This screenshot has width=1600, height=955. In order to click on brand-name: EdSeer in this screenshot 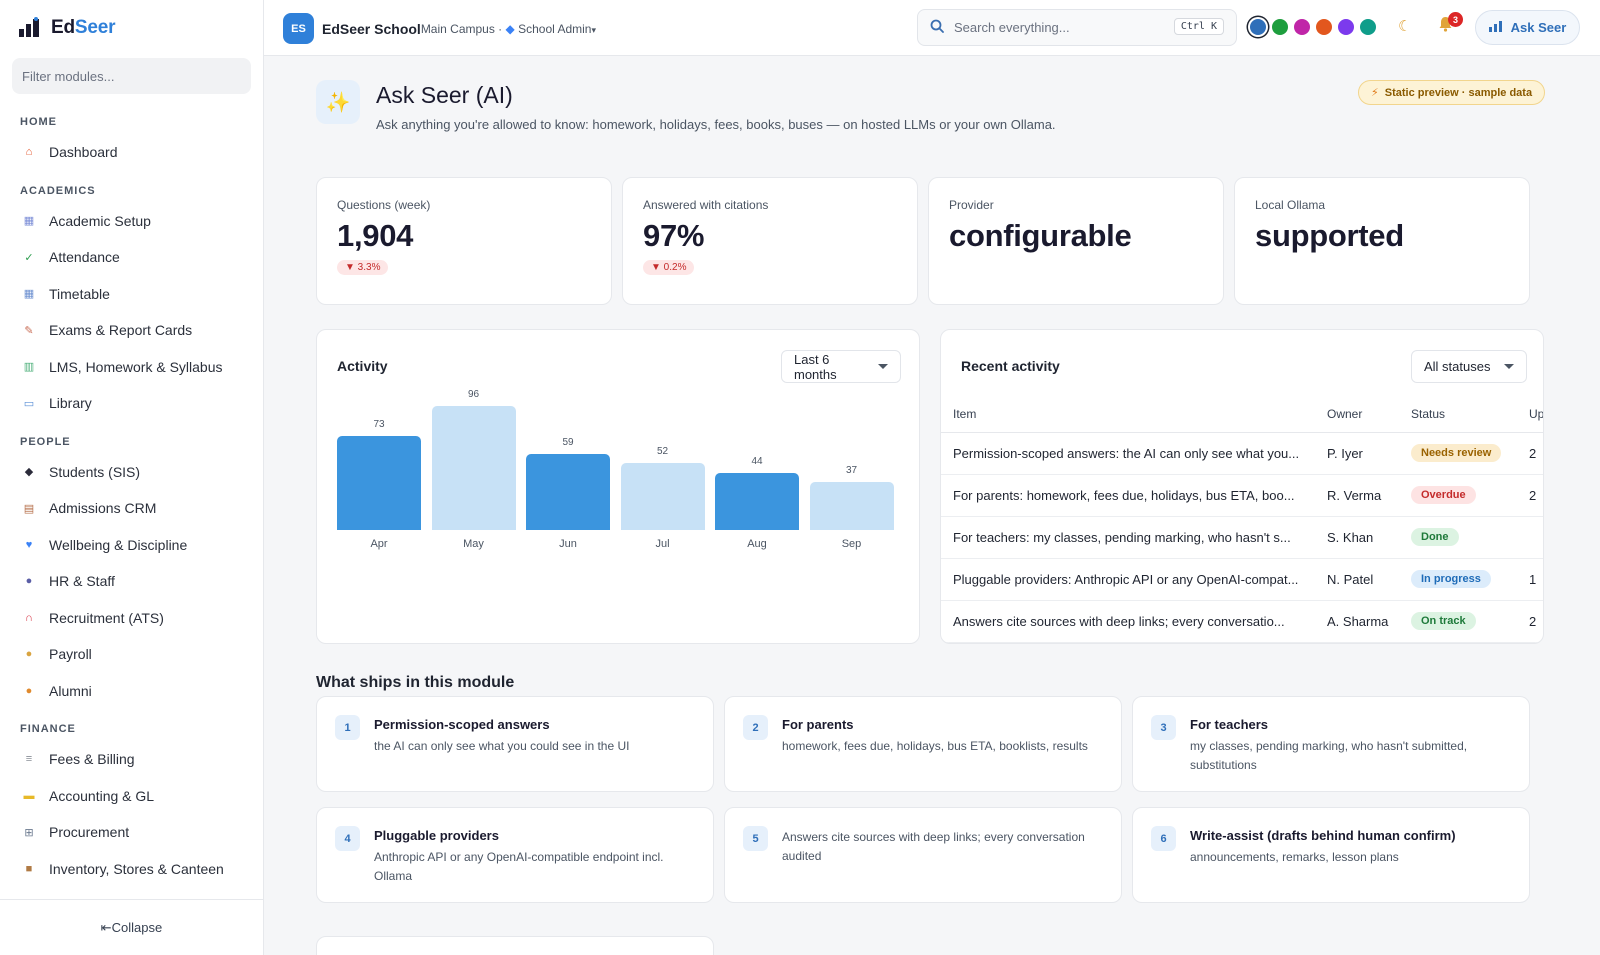, I will do `click(83, 27)`.